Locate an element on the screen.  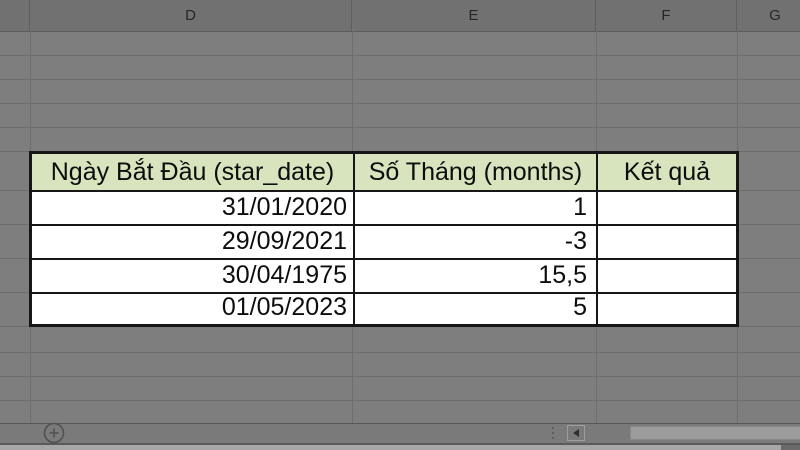
bar-divider is located at coordinates (400, 444).